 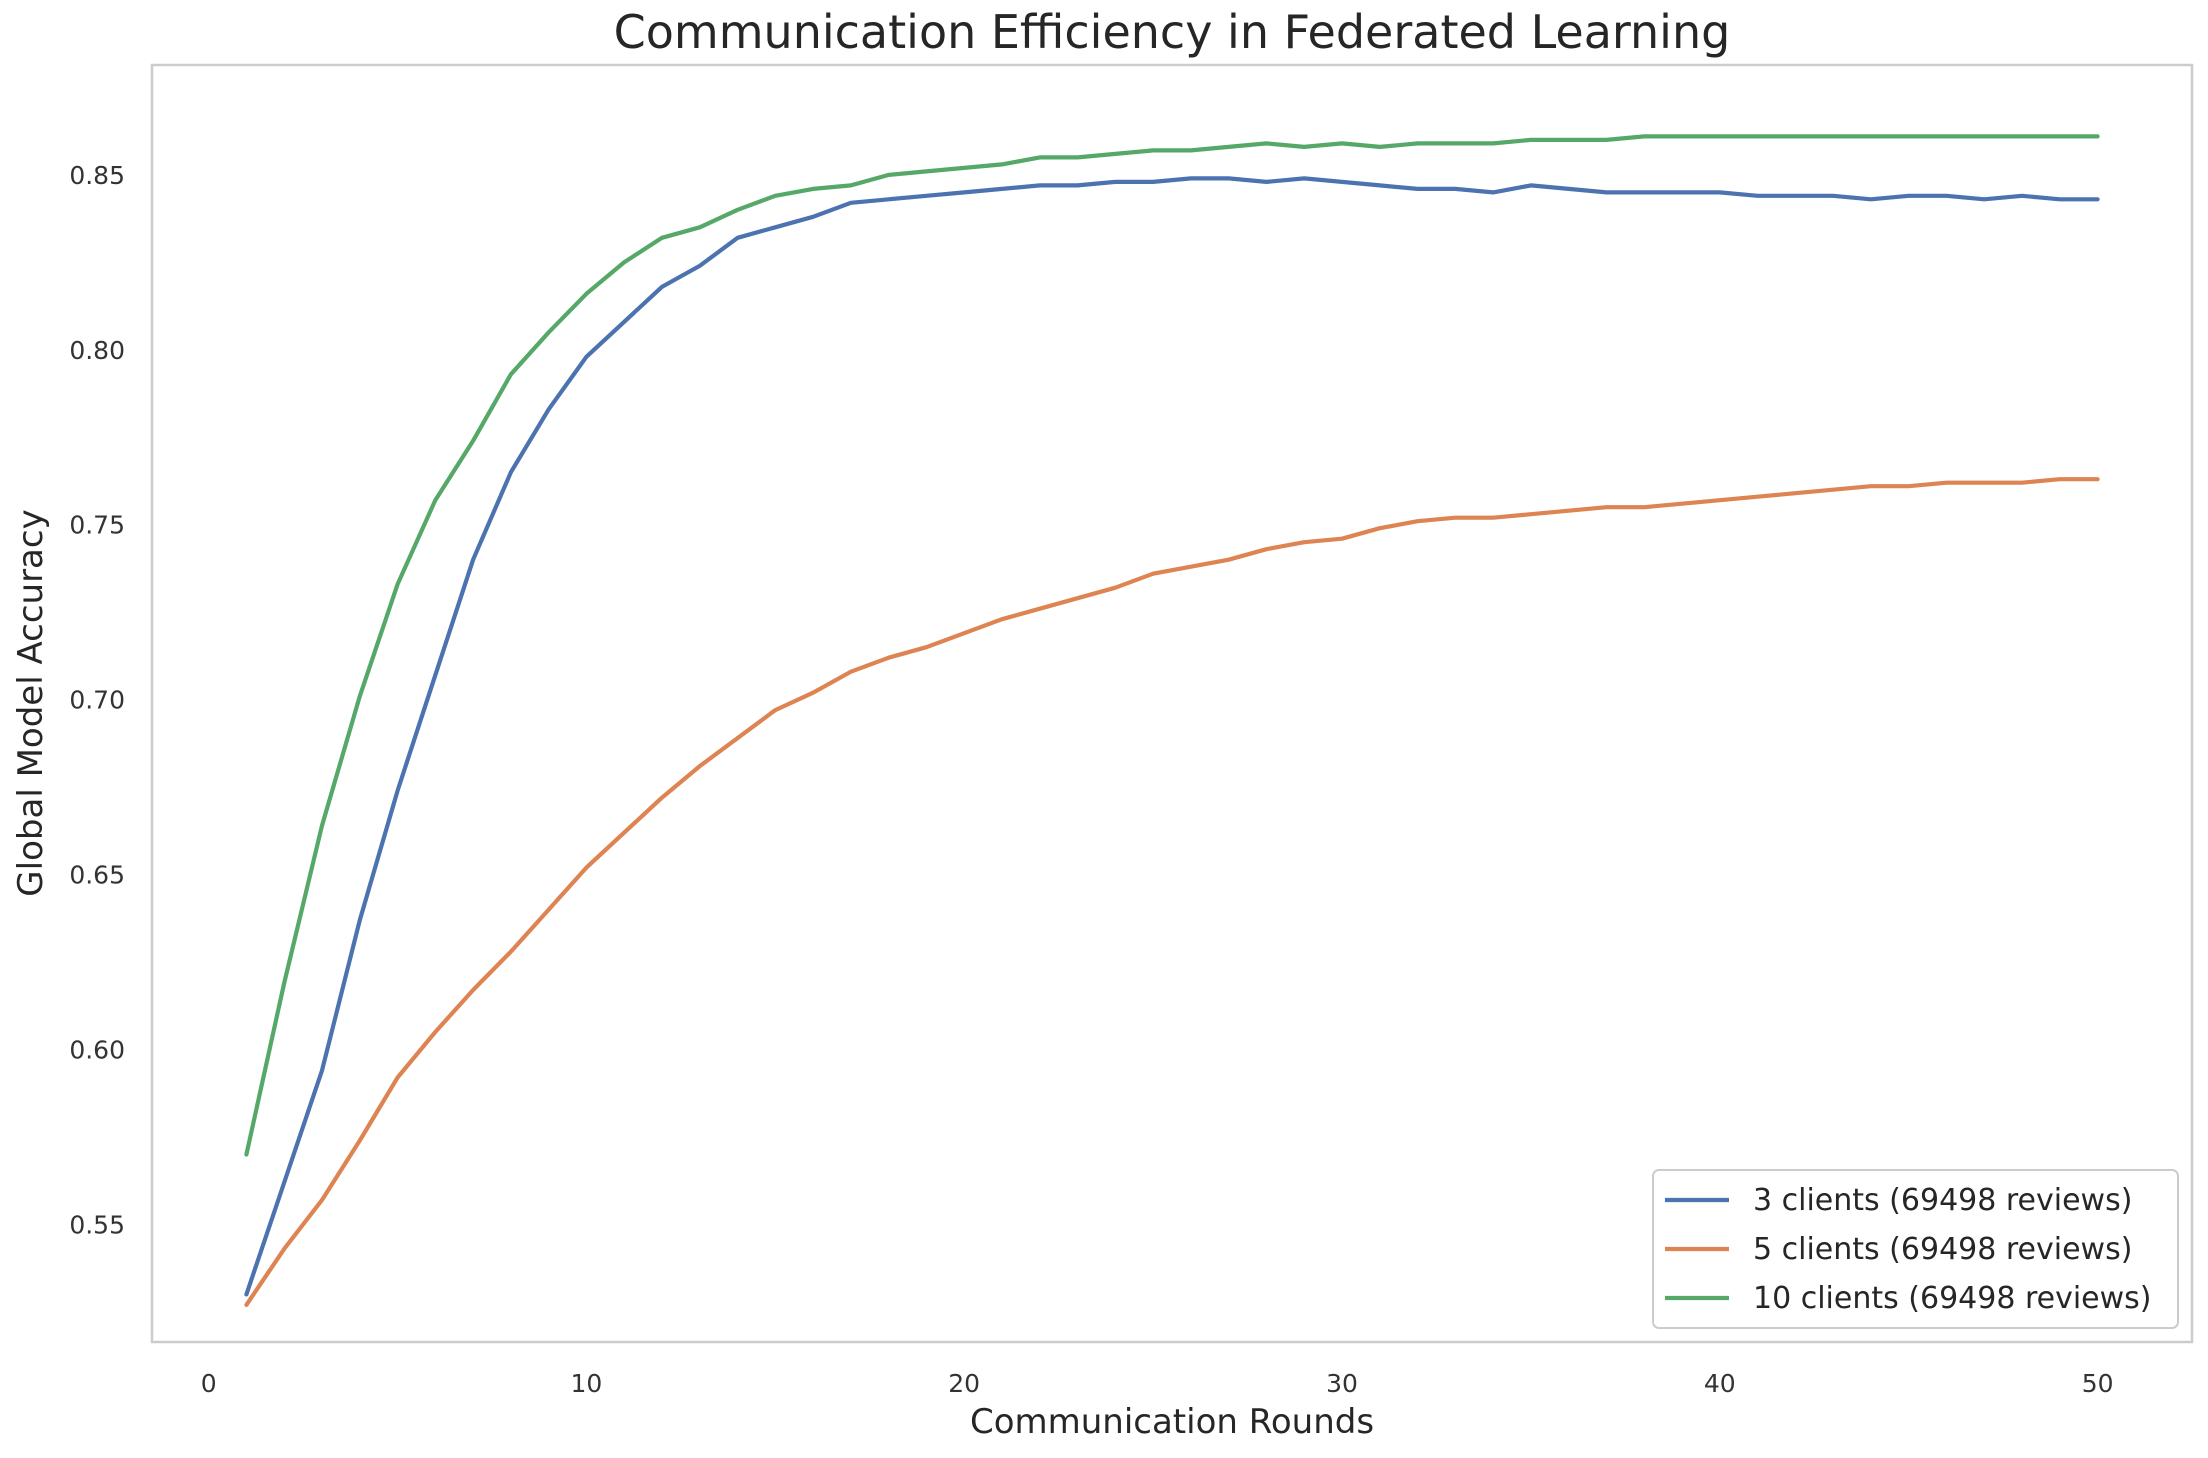 I want to click on legend-box, so click(x=1915, y=1249).